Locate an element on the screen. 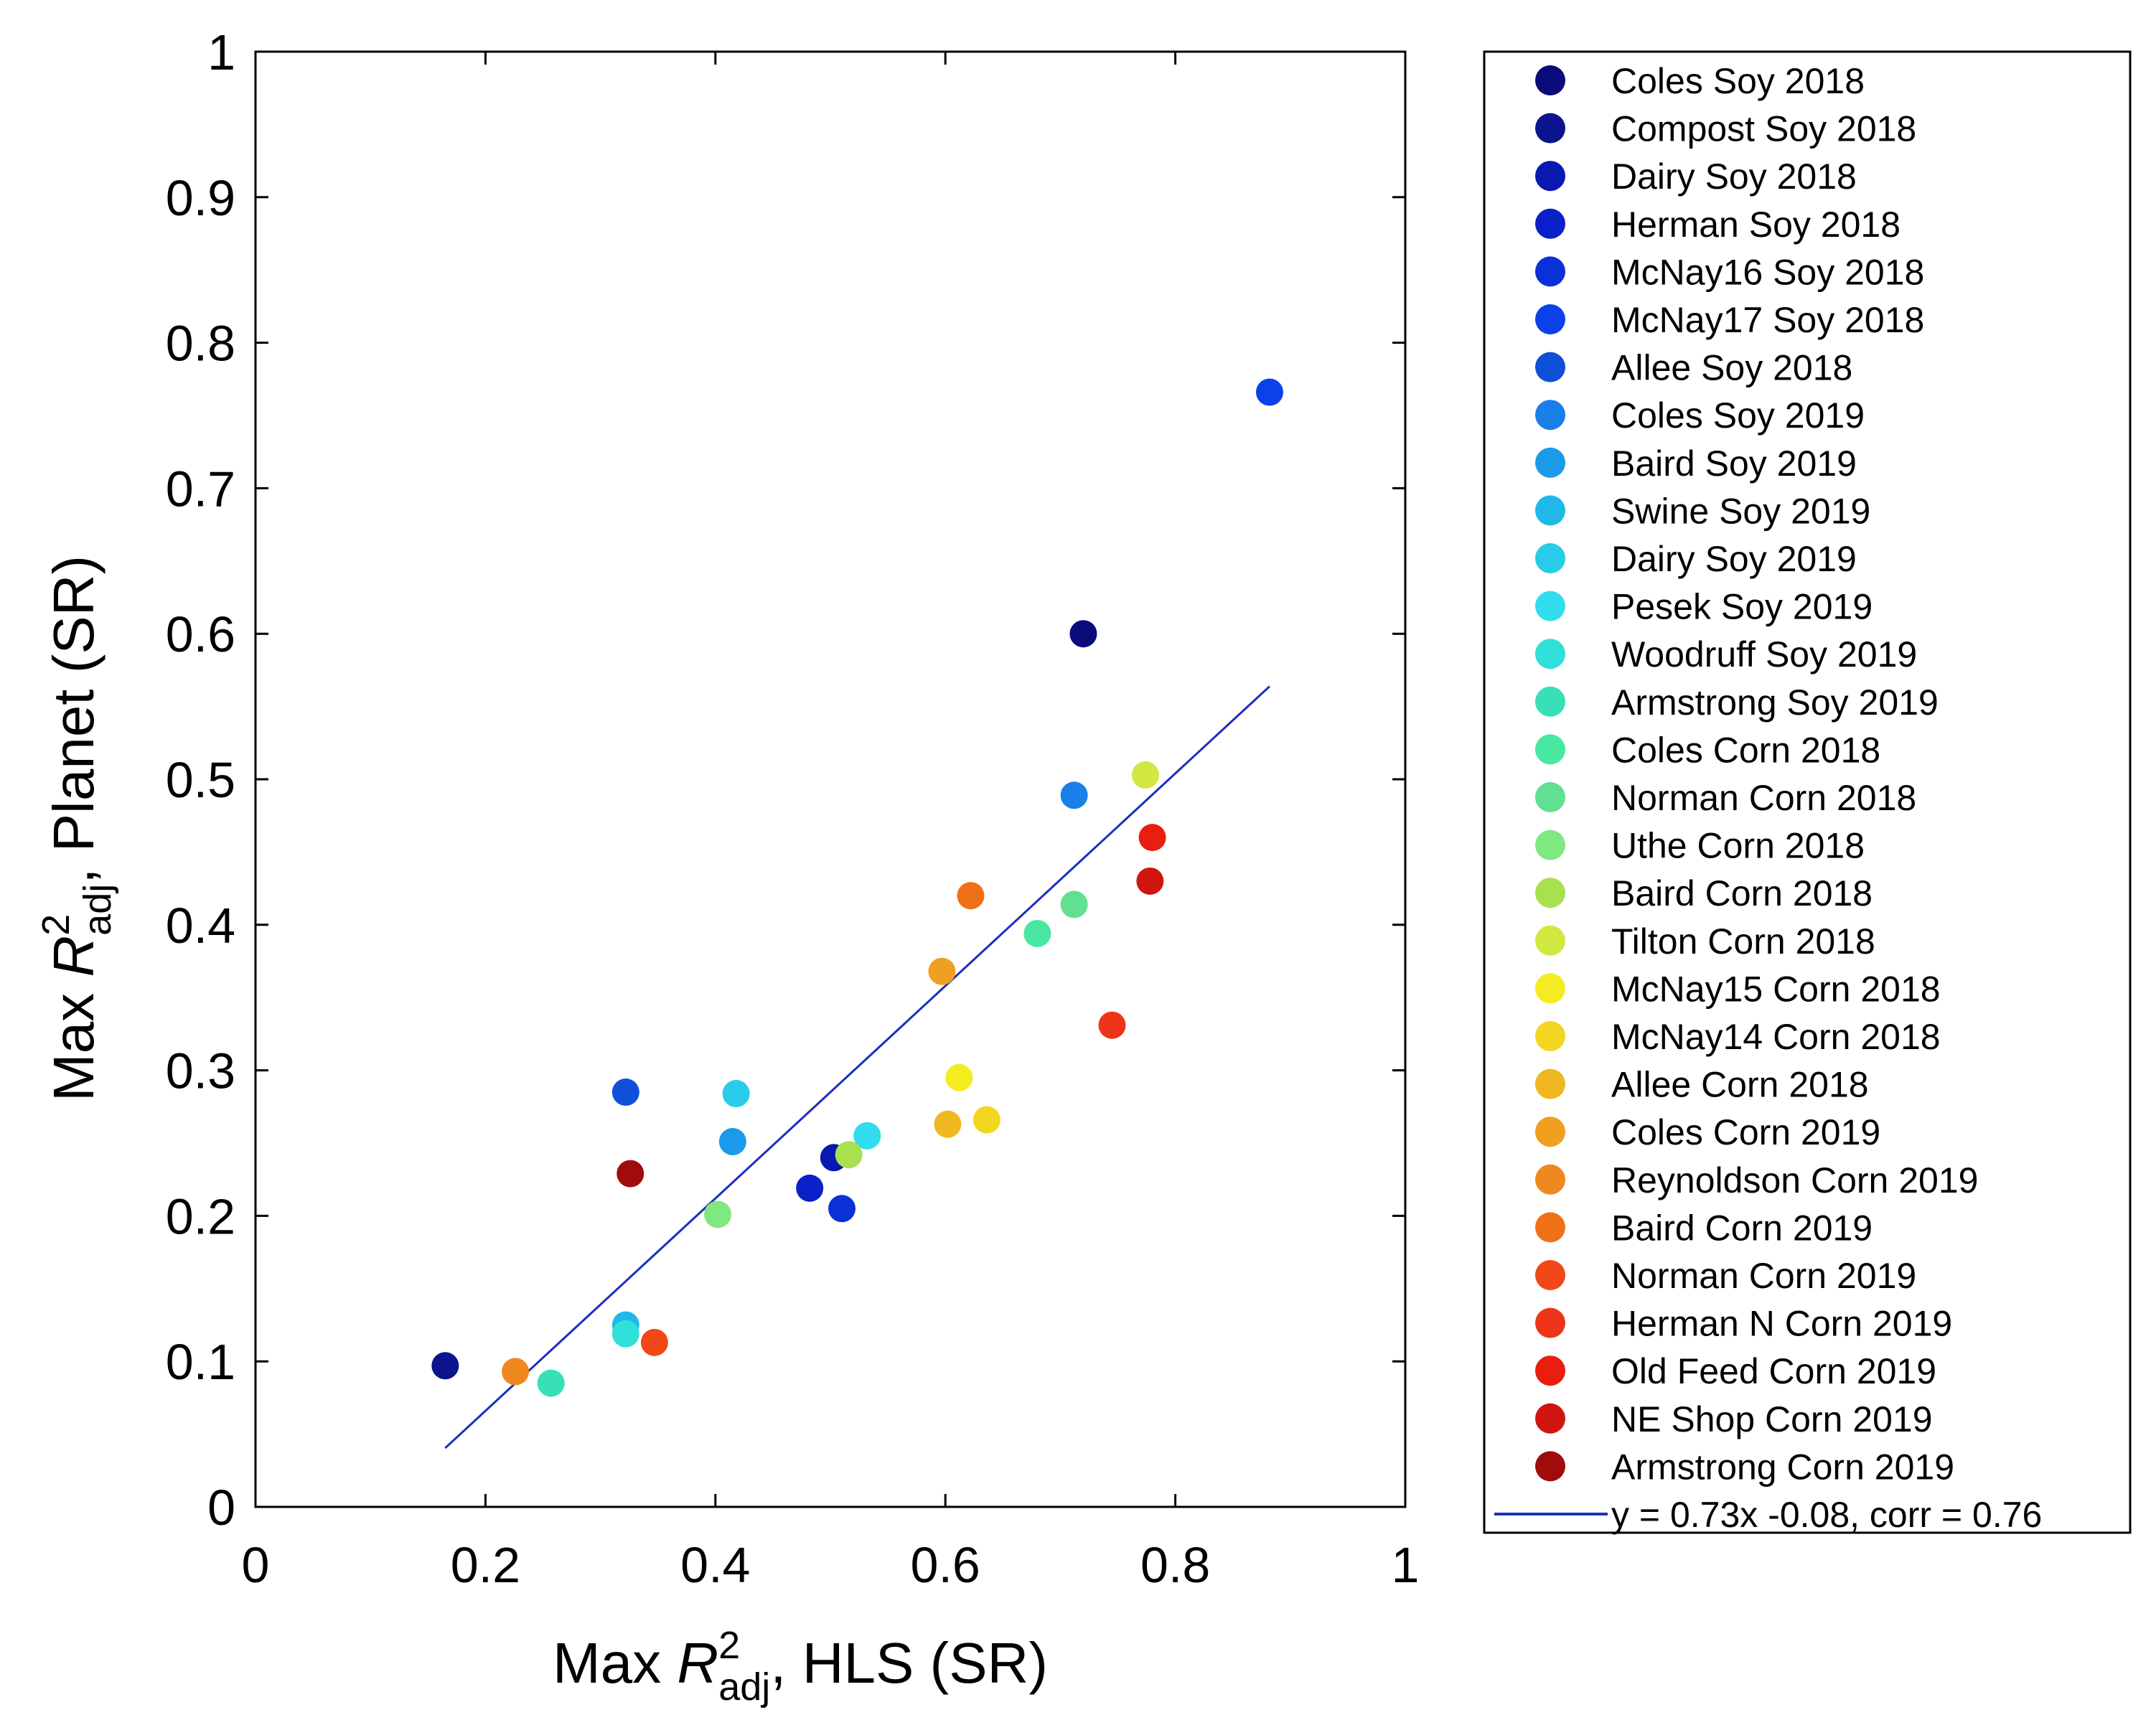 This screenshot has width=2156, height=1720. legend-label: Pesek Soy 2019 is located at coordinates (1742, 607).